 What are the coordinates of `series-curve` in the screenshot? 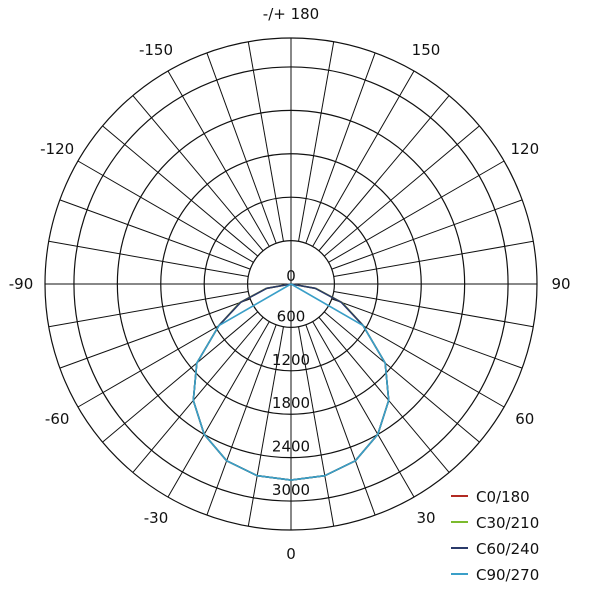 It's located at (291, 382).